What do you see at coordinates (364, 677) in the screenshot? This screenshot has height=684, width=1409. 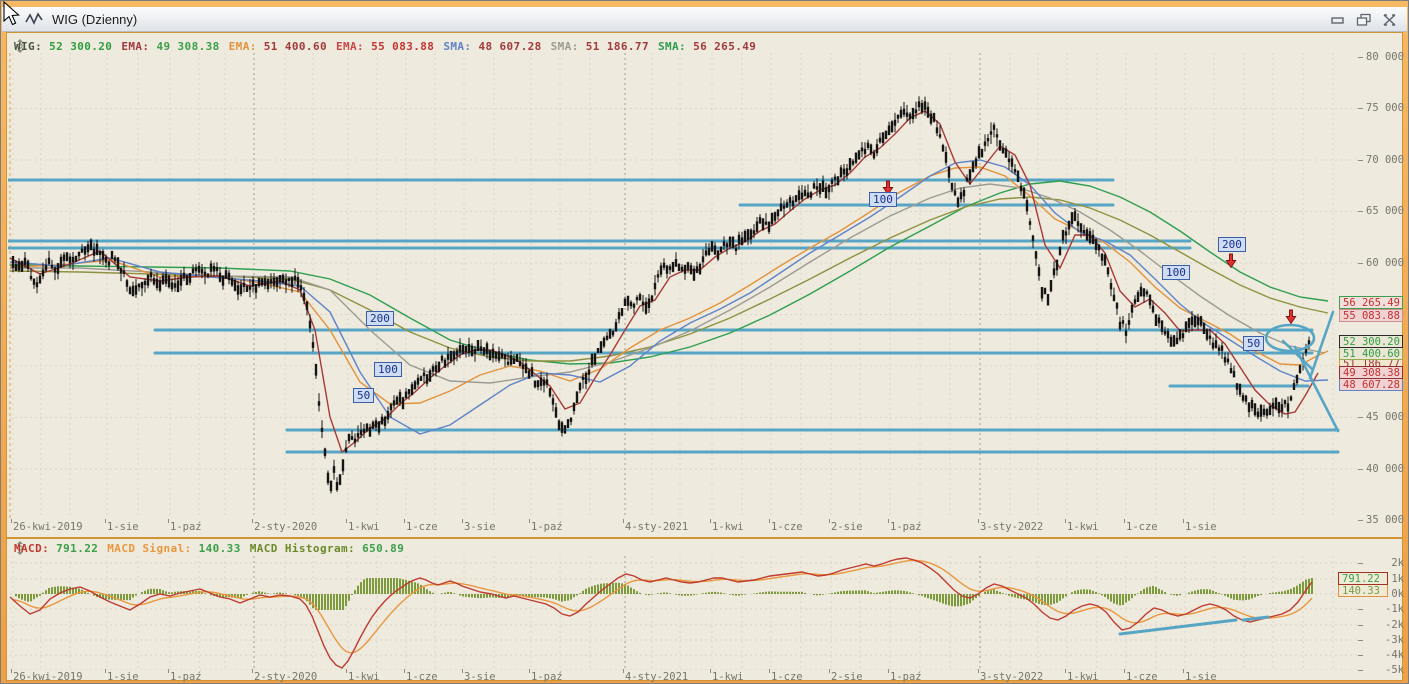 I see `macd-x-axis-label: 1-kwi` at bounding box center [364, 677].